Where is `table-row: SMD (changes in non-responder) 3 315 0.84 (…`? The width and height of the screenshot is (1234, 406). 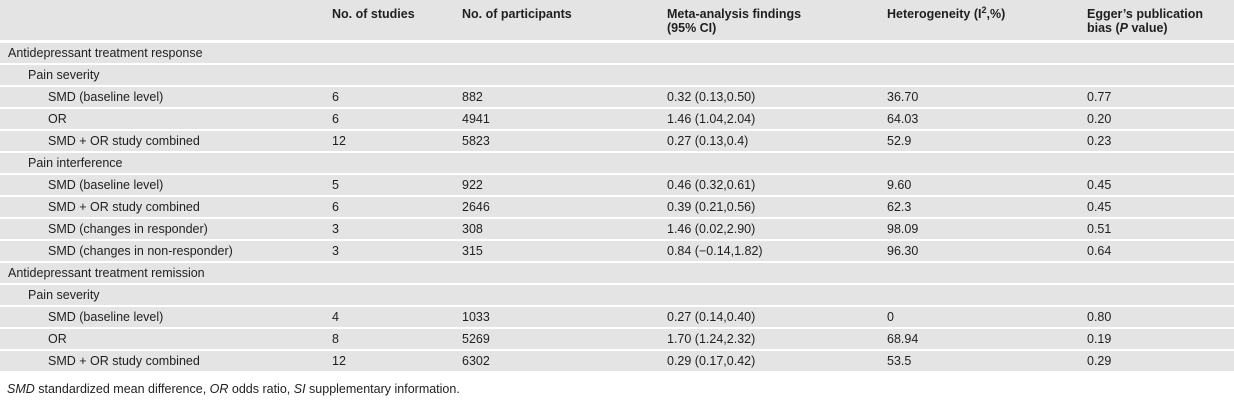 table-row: SMD (changes in non-responder) 3 315 0.84 (… is located at coordinates (617, 252).